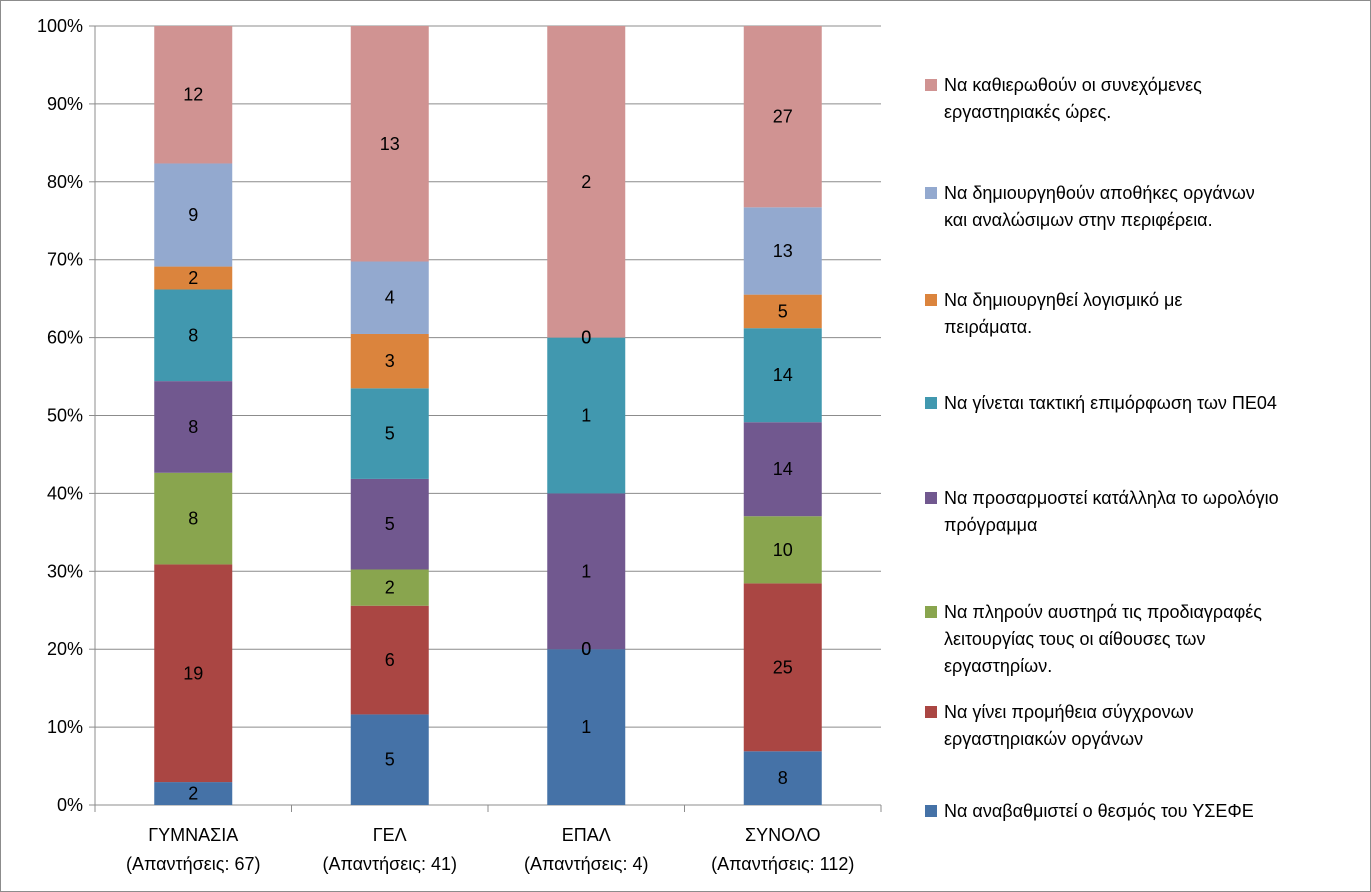 Image resolution: width=1371 pixels, height=892 pixels. I want to click on x-category-label: (Απαντήσεις: 41), so click(389, 864).